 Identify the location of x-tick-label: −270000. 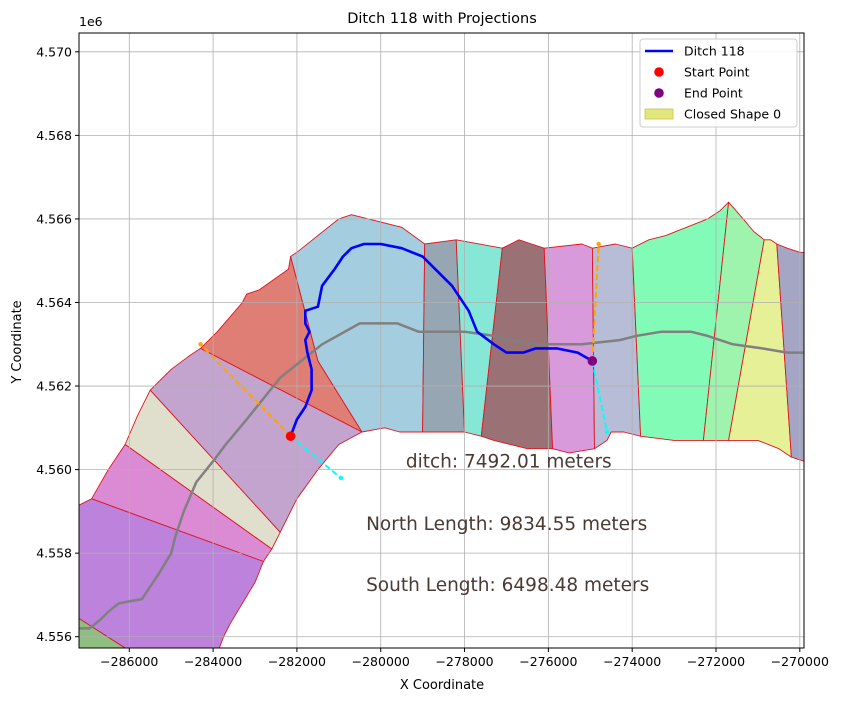
(800, 661).